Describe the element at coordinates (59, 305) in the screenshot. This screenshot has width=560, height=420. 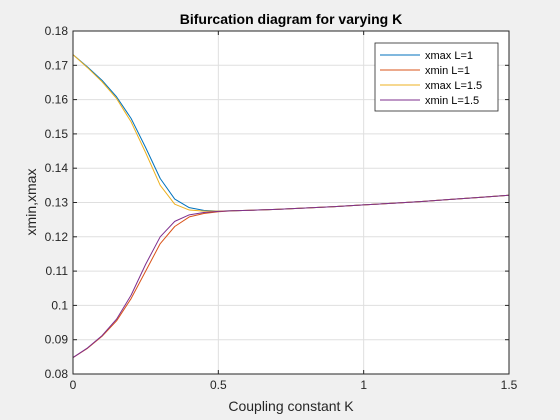
I see `y-tick-label: 0.1` at that location.